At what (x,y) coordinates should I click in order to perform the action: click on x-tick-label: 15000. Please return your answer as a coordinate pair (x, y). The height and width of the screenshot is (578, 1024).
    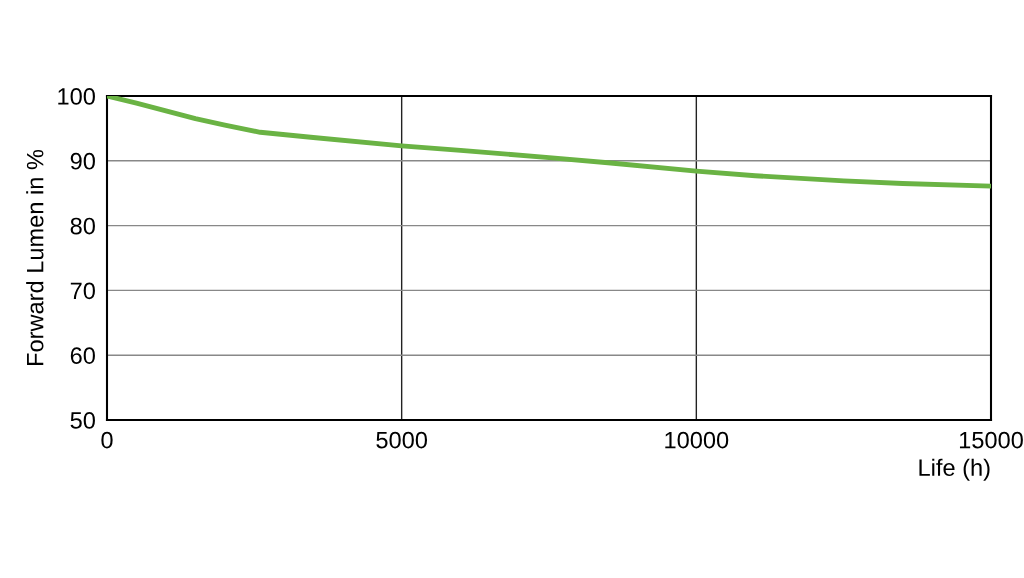
    Looking at the image, I should click on (991, 440).